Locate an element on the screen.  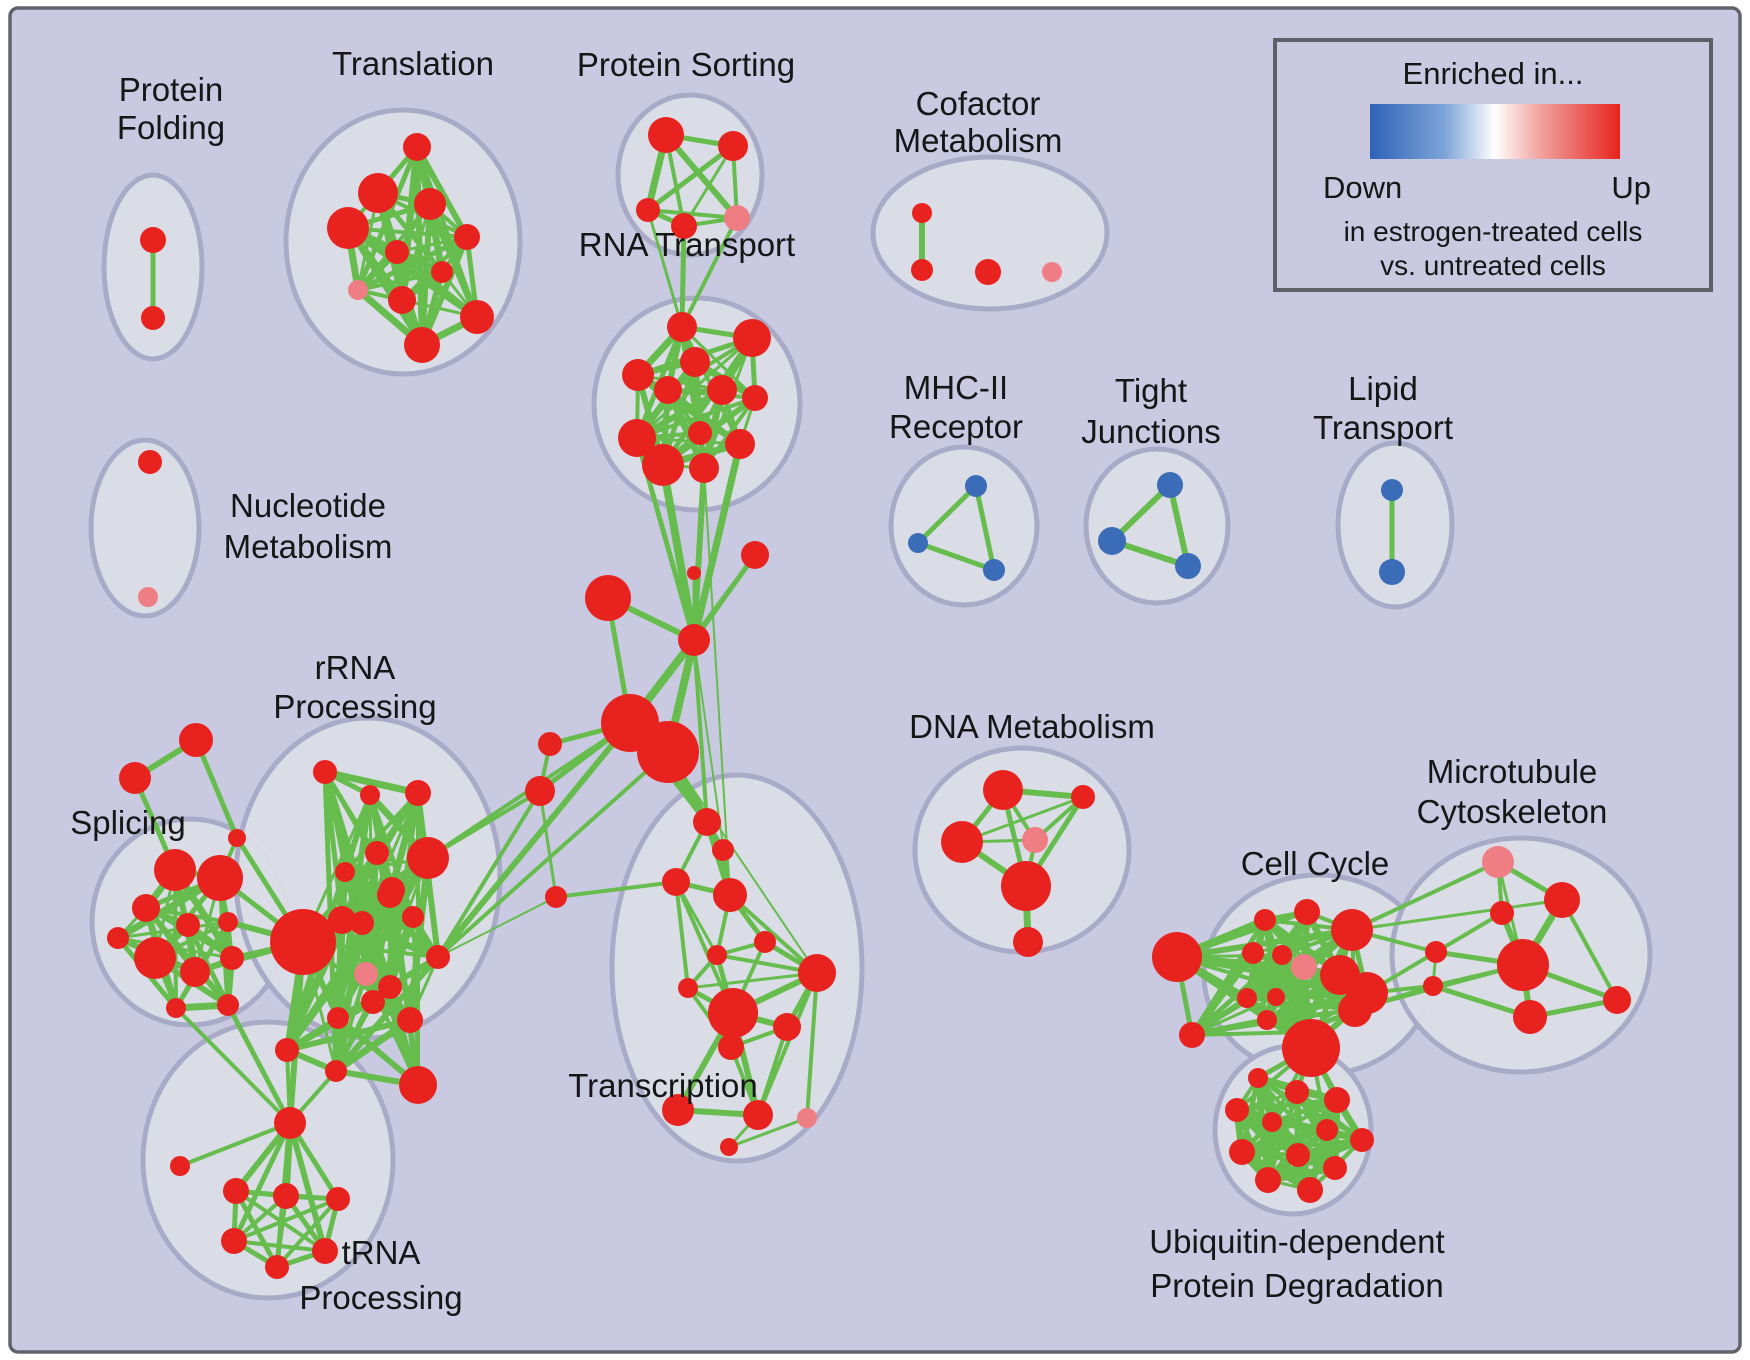
protein-folding-label: Protein is located at coordinates (171, 89).